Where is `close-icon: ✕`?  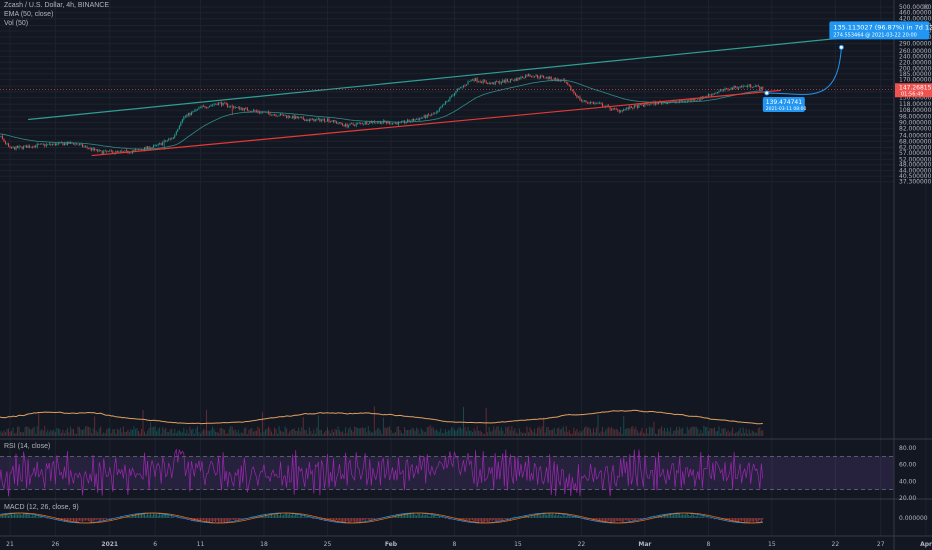 close-icon: ✕ is located at coordinates (926, 7).